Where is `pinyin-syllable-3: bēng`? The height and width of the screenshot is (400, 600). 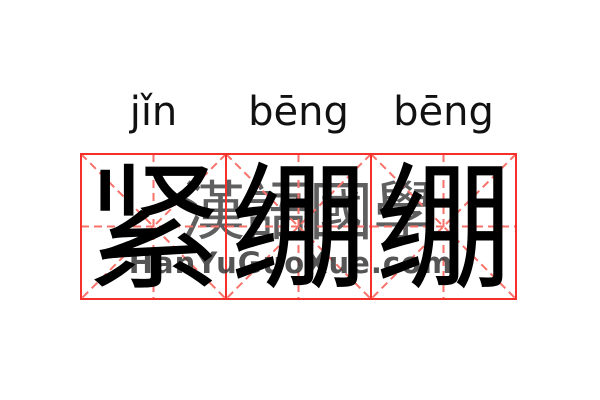 pinyin-syllable-3: bēng is located at coordinates (443, 112).